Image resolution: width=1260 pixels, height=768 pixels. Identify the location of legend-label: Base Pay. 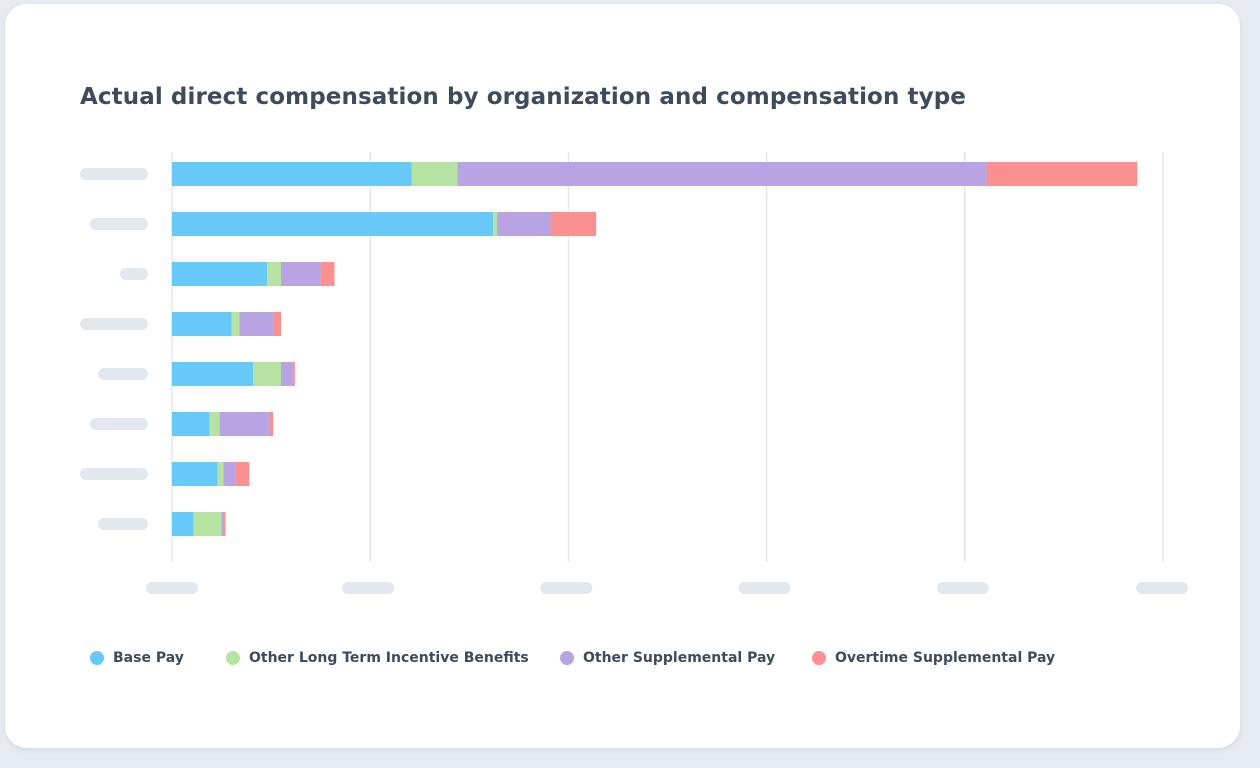
(148, 658).